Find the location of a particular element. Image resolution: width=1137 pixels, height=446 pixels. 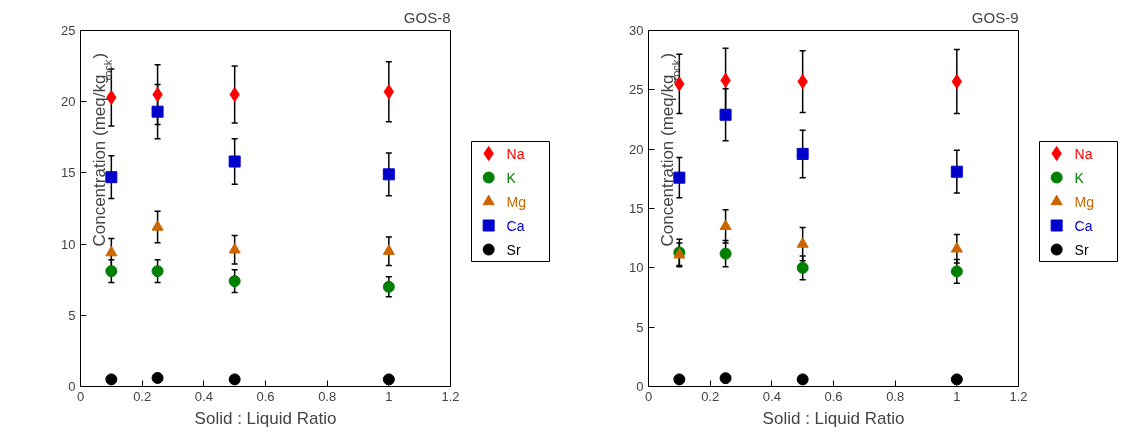

chart-title: GOS-8 is located at coordinates (427, 17).